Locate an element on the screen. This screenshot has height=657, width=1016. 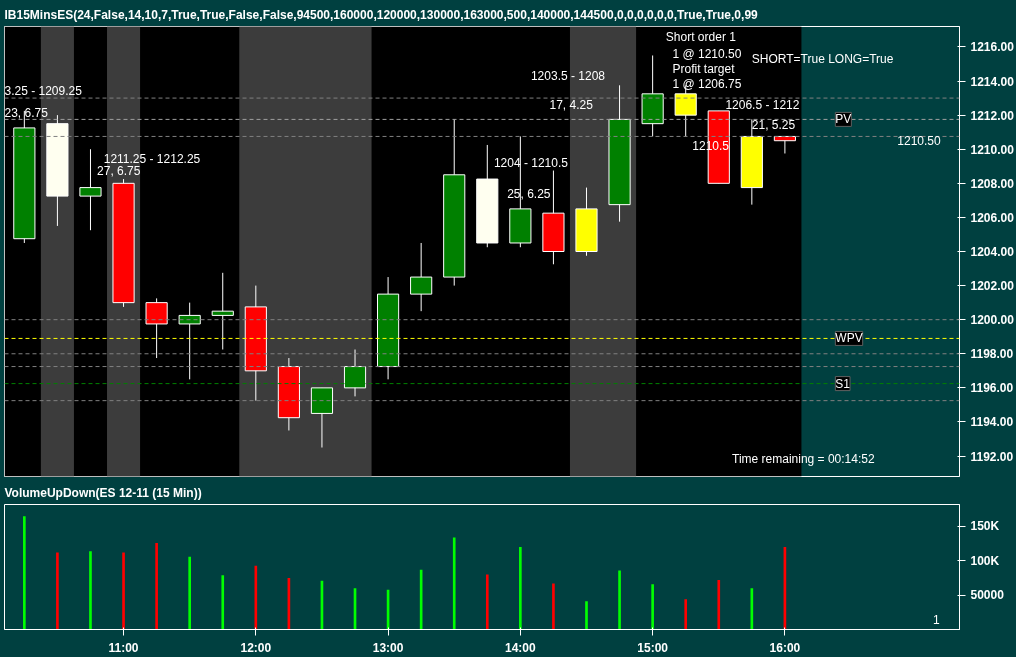
annotation: Short order 1 is located at coordinates (701, 36).